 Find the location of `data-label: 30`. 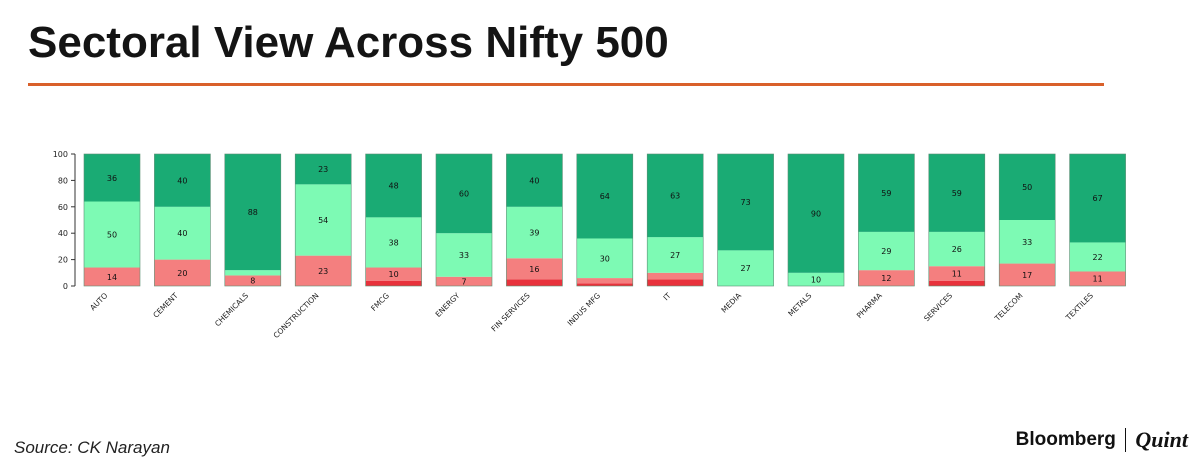

data-label: 30 is located at coordinates (605, 258).